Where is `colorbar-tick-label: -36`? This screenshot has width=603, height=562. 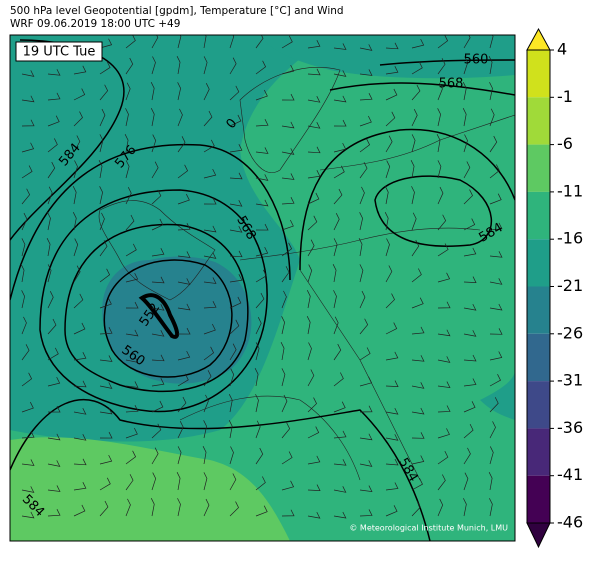
colorbar-tick-label: -36 is located at coordinates (570, 427).